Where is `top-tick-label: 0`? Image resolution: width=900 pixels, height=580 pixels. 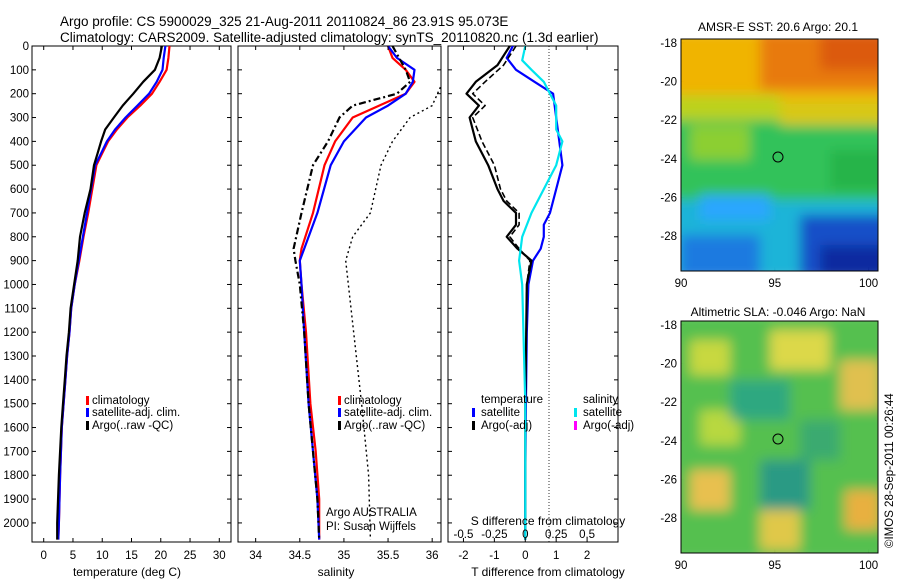
top-tick-label: 0 is located at coordinates (525, 535).